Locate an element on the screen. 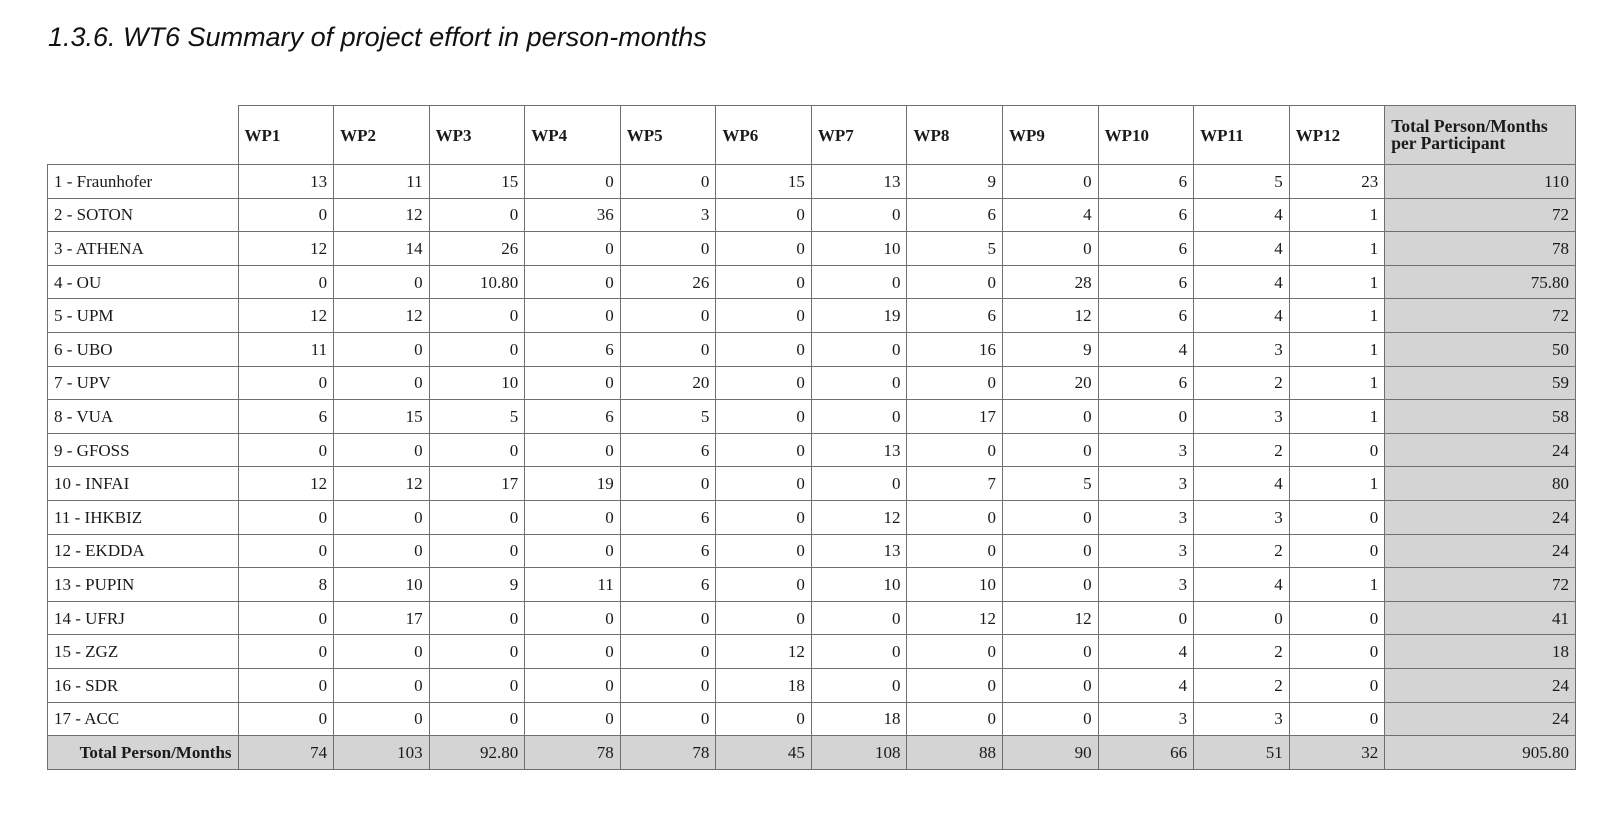  effort-cell: 23 is located at coordinates (1337, 181).